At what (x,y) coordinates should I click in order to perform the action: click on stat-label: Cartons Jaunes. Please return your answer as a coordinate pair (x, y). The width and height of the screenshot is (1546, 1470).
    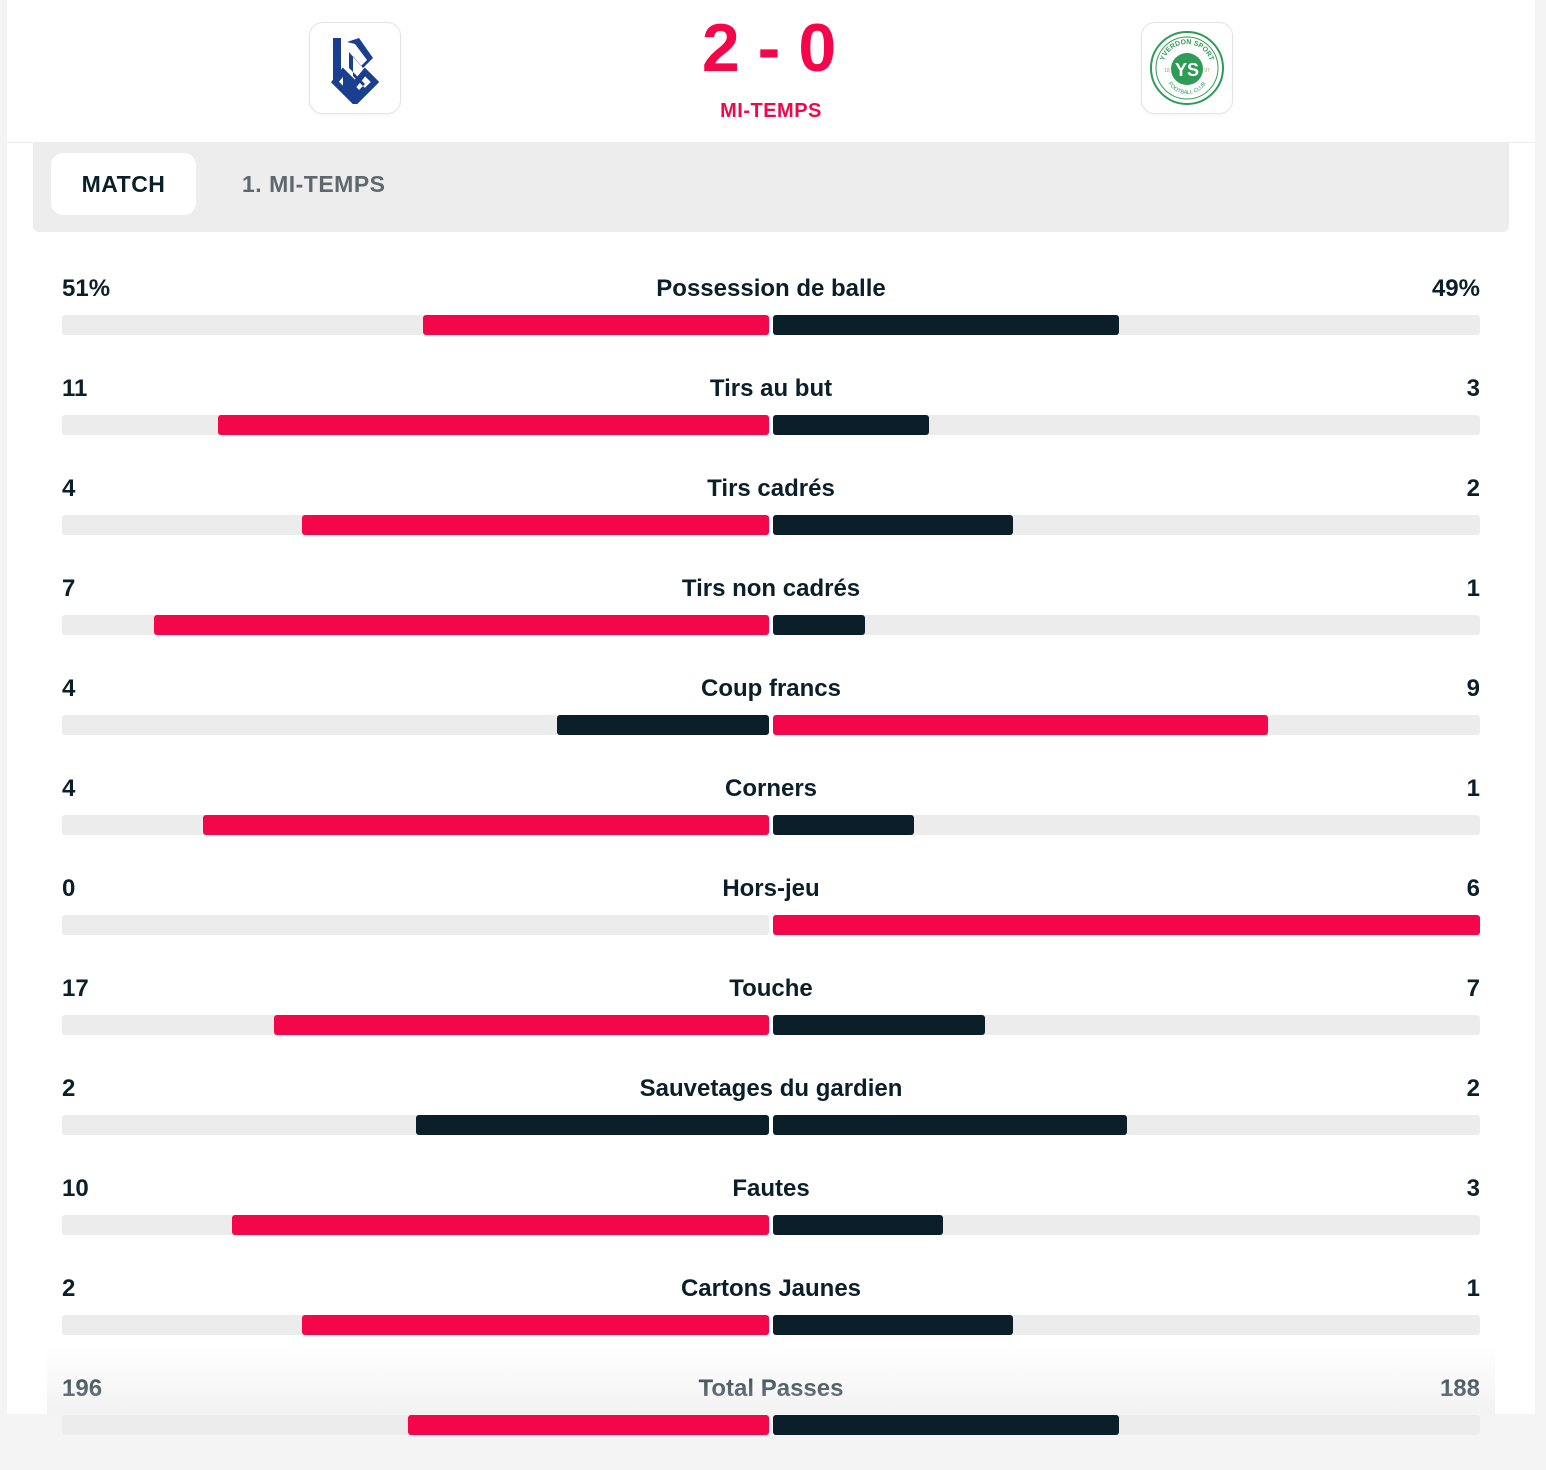
    Looking at the image, I should click on (771, 1288).